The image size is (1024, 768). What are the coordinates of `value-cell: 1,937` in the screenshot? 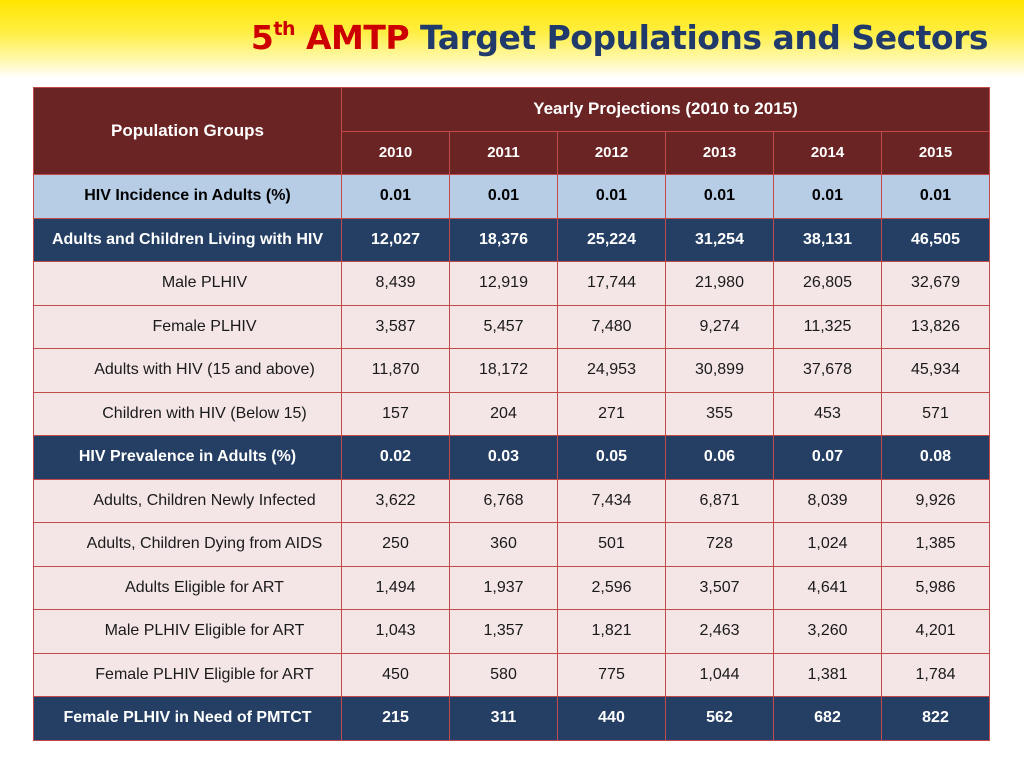 It's located at (503, 587).